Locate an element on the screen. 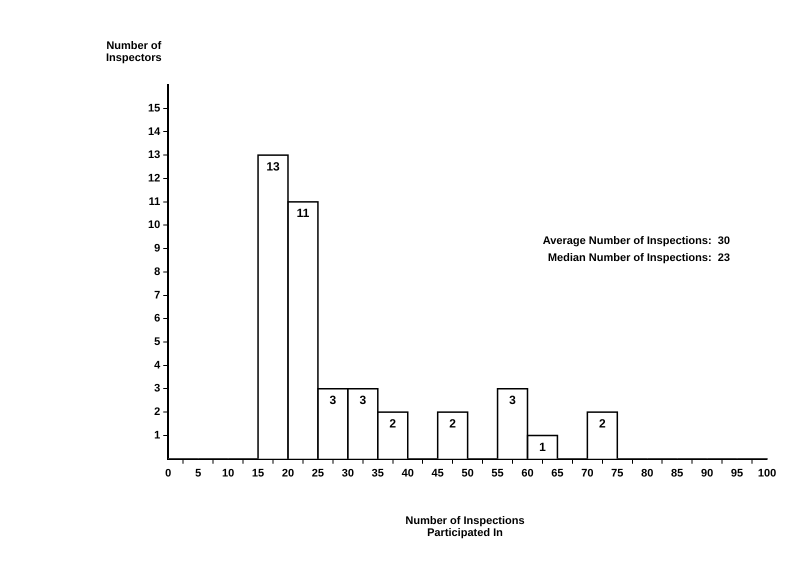 Image resolution: width=787 pixels, height=588 pixels. x-axis-title: Number of Inspections Participated In is located at coordinates (465, 527).